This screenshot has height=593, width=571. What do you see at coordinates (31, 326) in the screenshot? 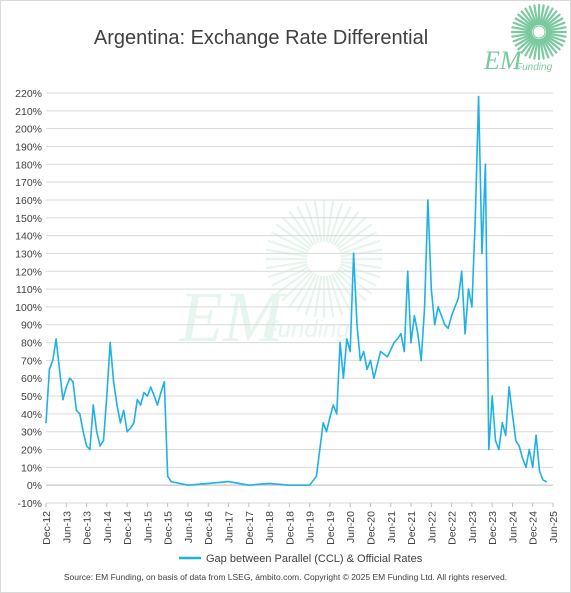
I see `y-tick-label: 90%` at bounding box center [31, 326].